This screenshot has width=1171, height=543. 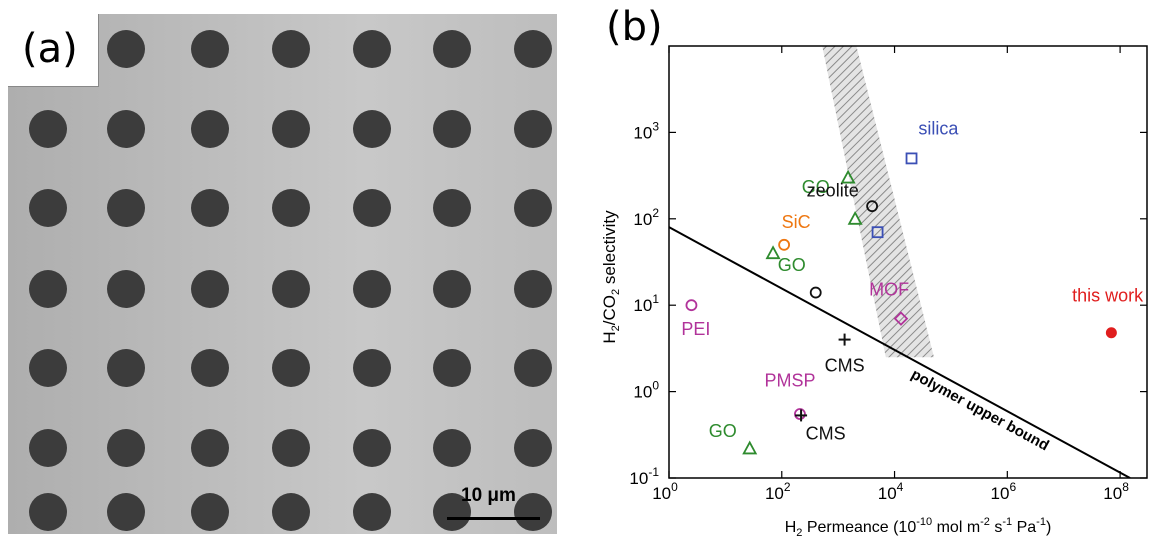 What do you see at coordinates (1116, 491) in the screenshot?
I see `x-tick-label: 10⁸` at bounding box center [1116, 491].